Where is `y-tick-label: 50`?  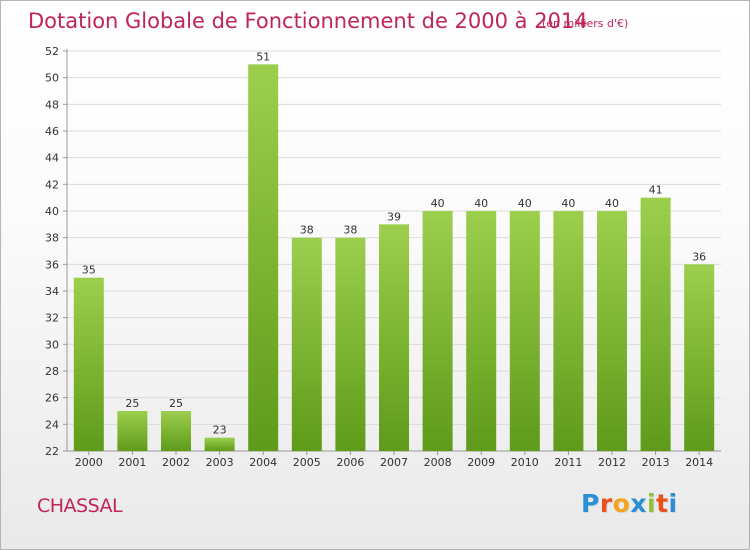 y-tick-label: 50 is located at coordinates (52, 78).